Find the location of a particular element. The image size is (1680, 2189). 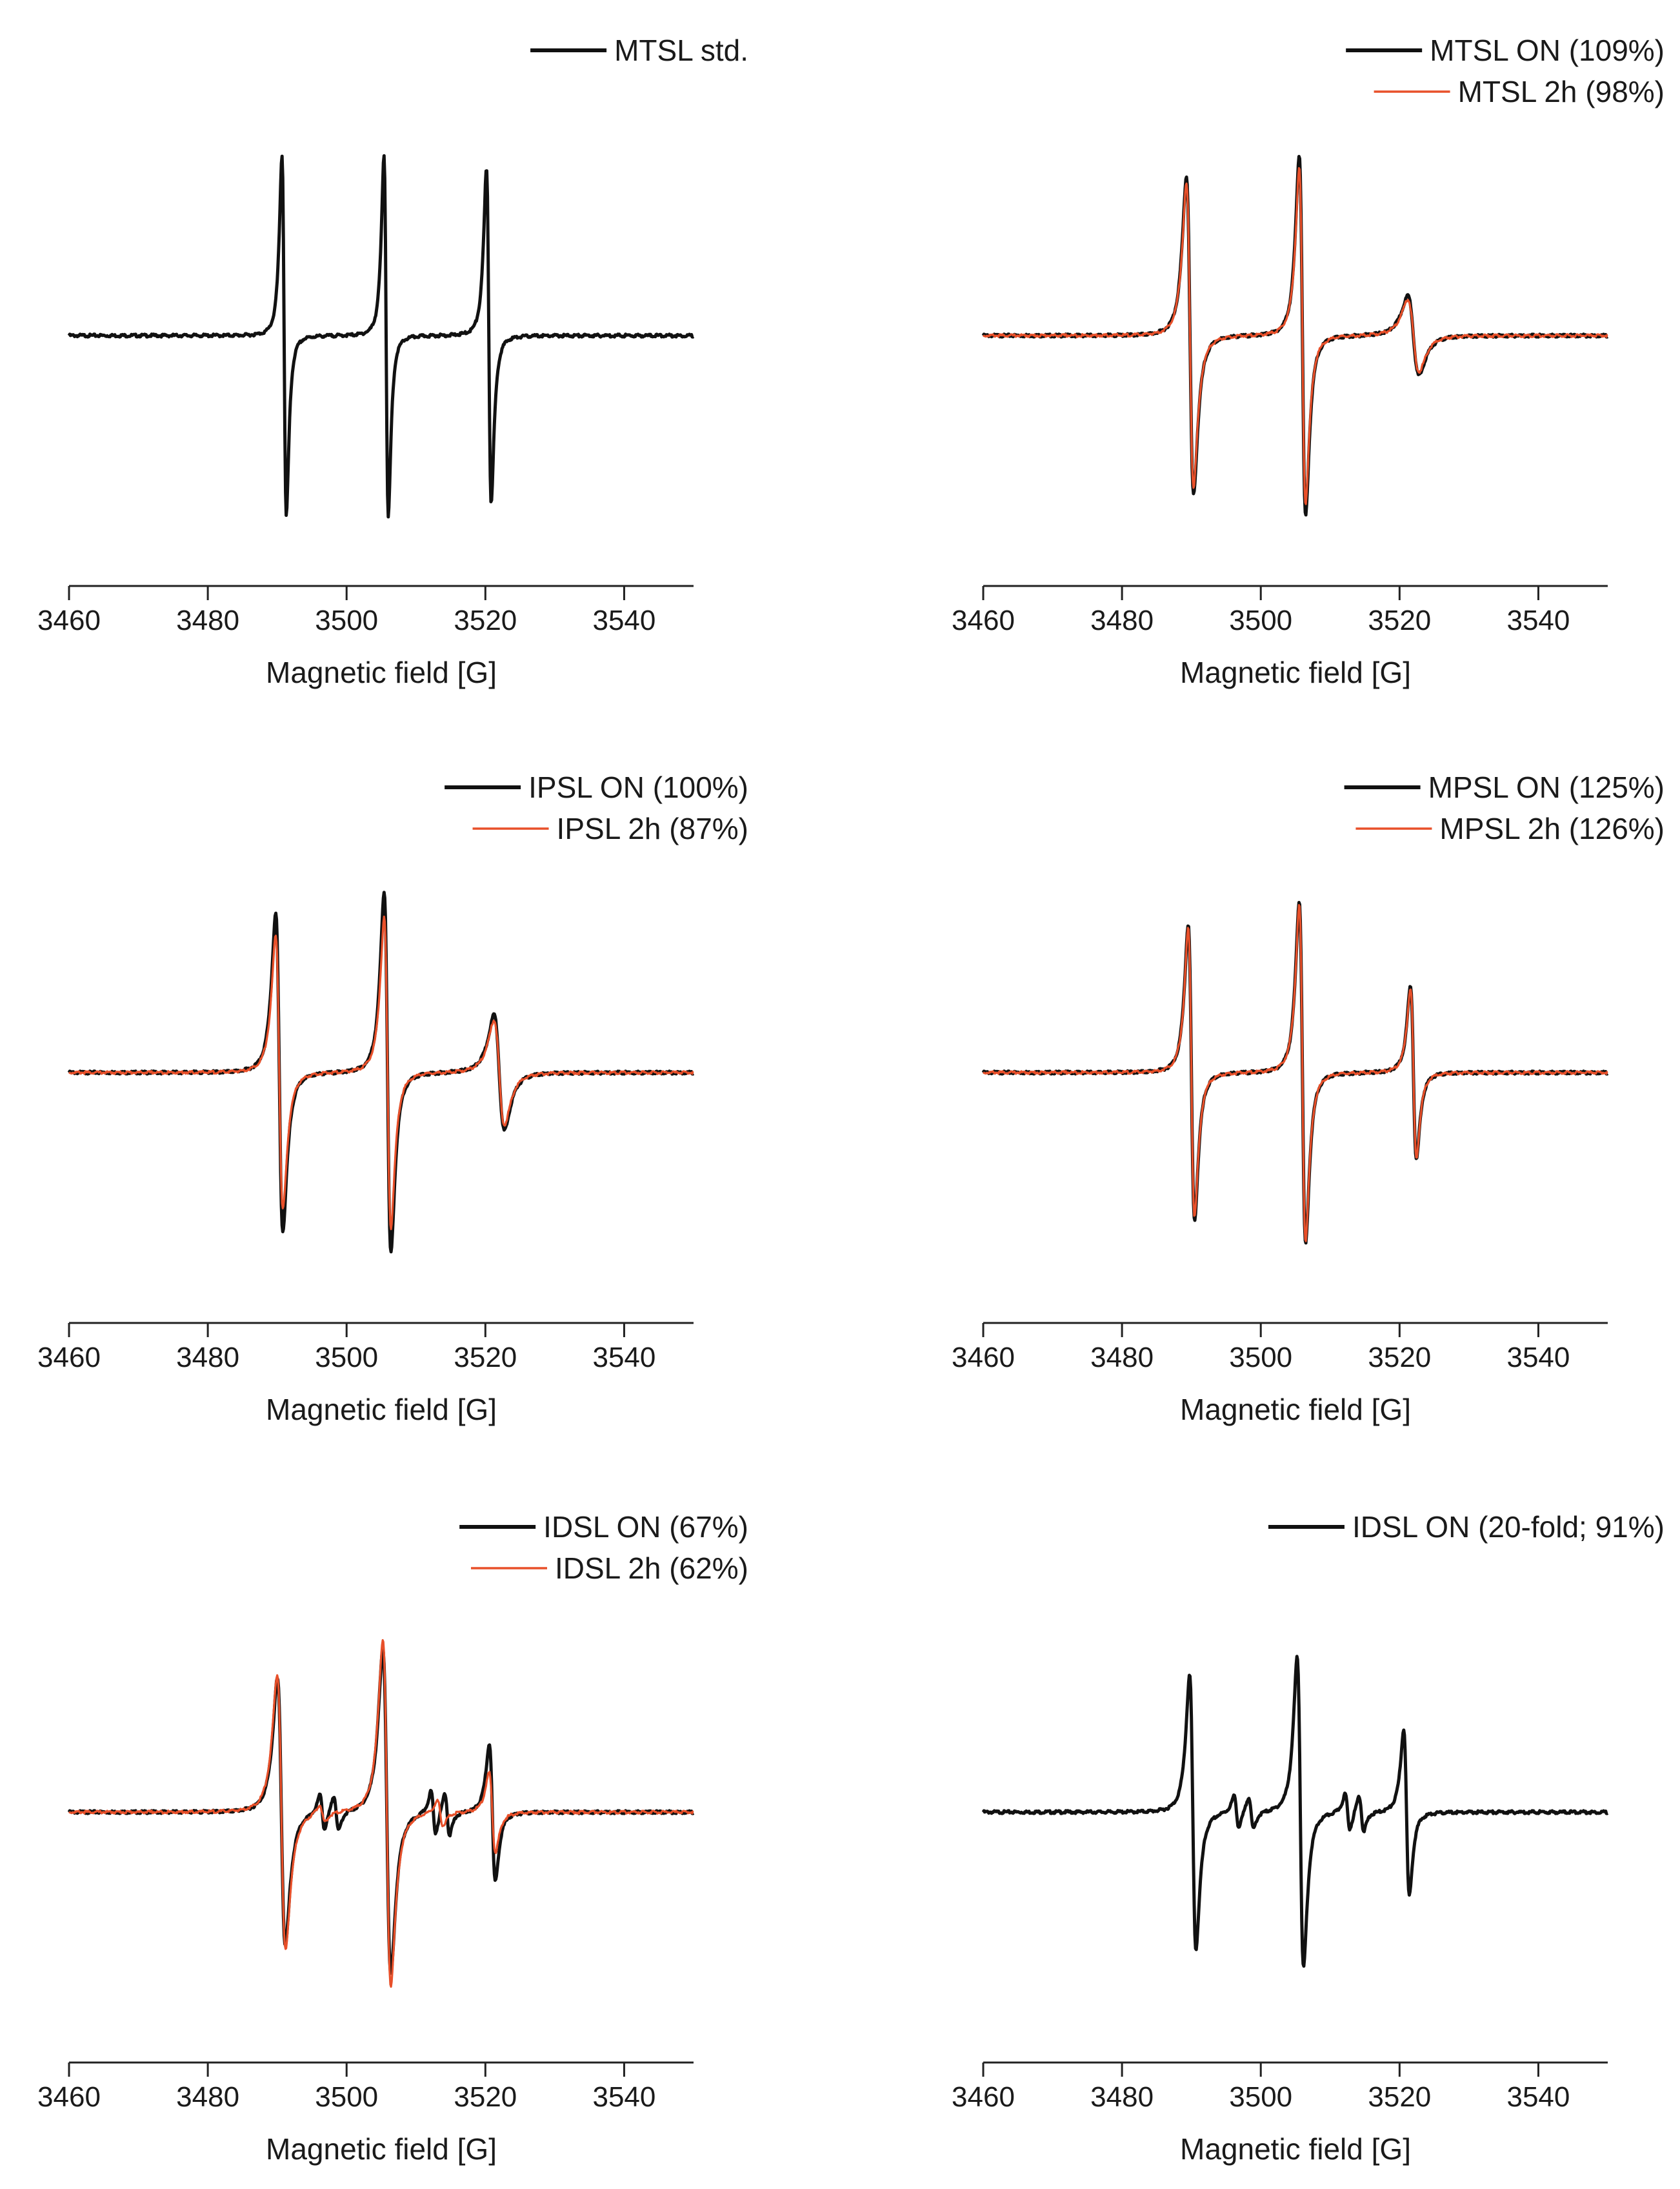

legend-label: MTSL ON (109%) is located at coordinates (1547, 50).